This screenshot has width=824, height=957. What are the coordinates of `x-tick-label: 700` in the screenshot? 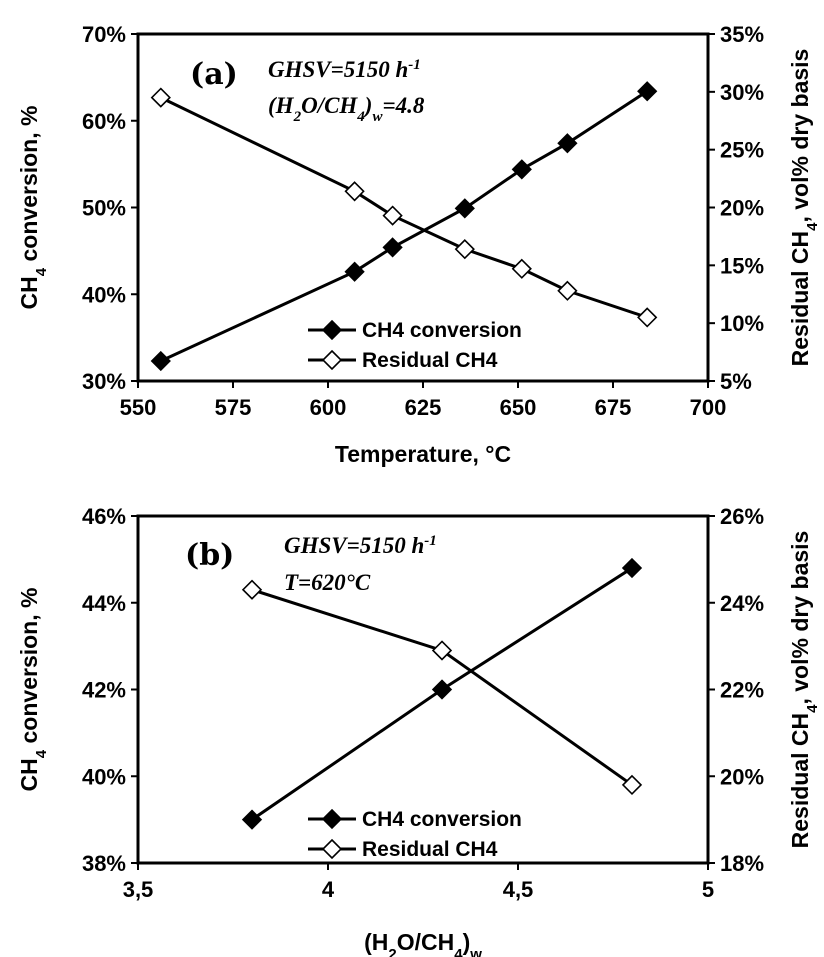 It's located at (708, 407).